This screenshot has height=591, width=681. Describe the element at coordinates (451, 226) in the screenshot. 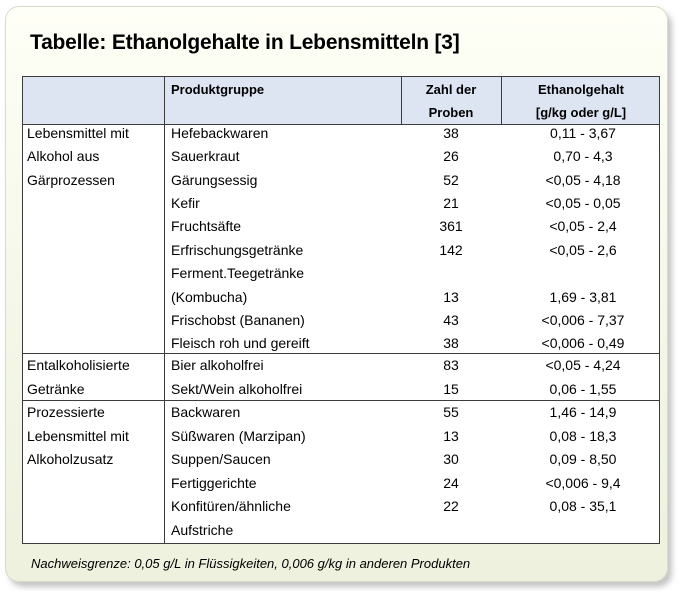

I see `sample-count: 361` at that location.